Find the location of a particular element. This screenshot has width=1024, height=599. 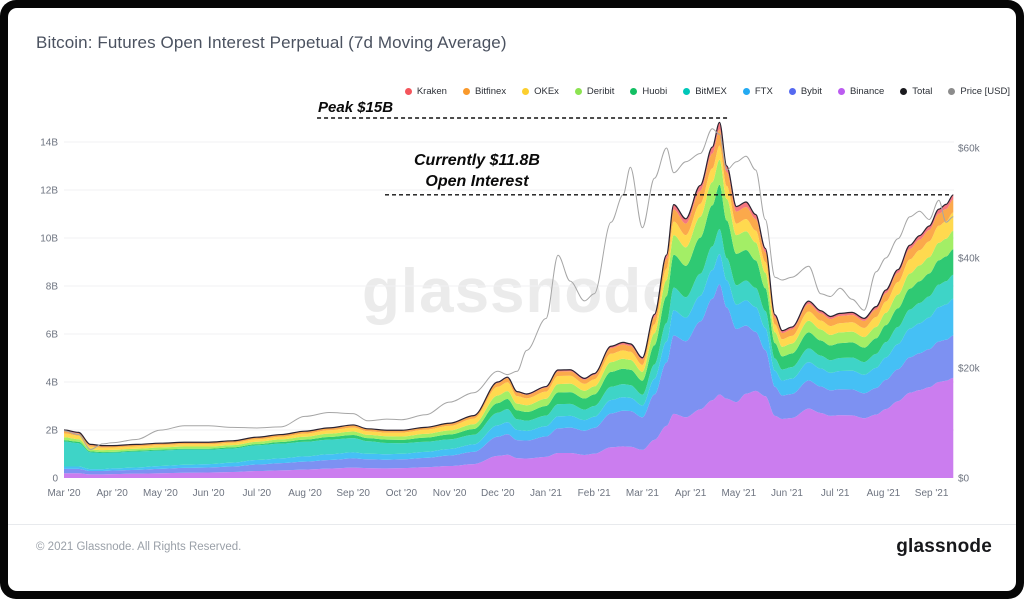

x-tick-label: May '21 is located at coordinates (738, 493).